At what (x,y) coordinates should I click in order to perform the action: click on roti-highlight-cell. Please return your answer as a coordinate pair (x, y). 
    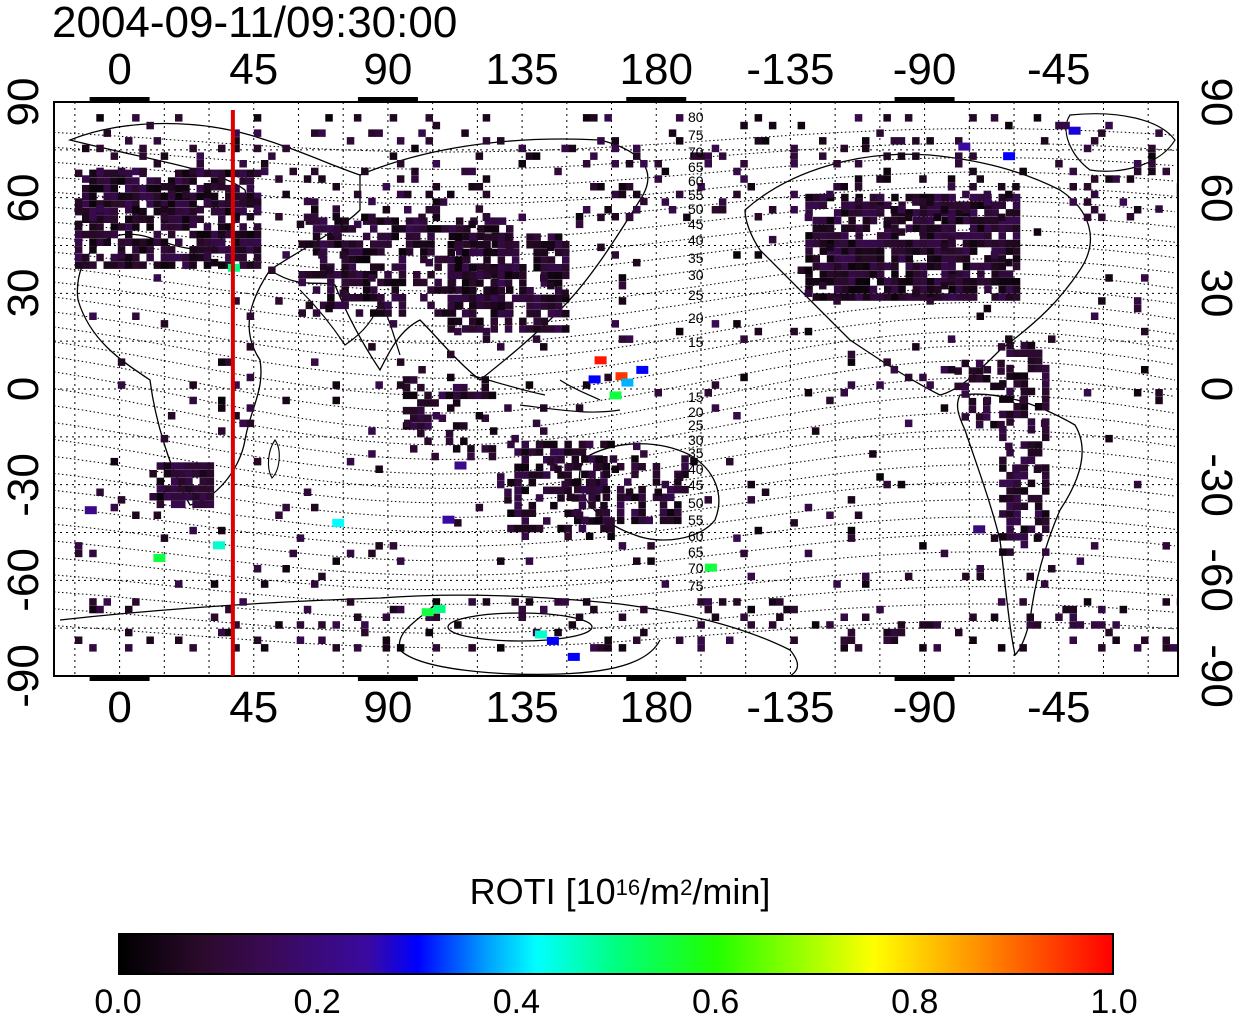
    Looking at the image, I should click on (615, 395).